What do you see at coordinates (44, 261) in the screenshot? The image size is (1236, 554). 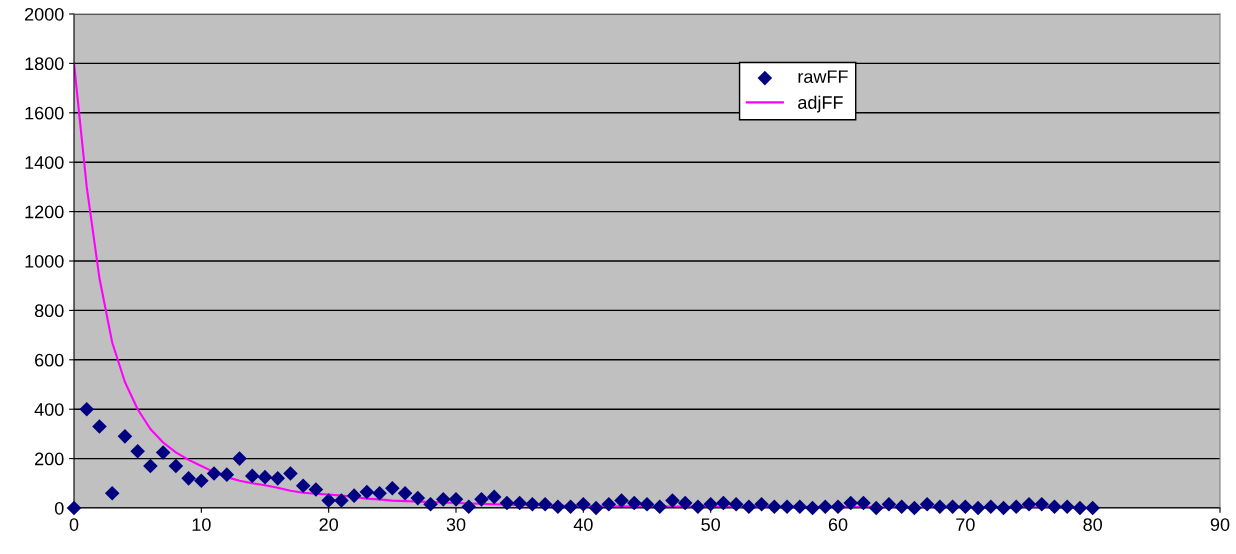 I see `y-tick-label: 1000` at bounding box center [44, 261].